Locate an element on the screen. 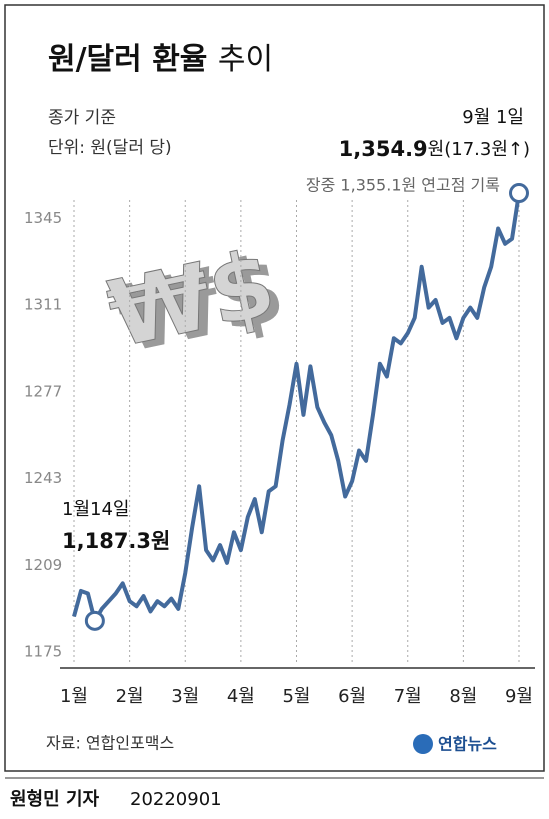  x-tick-label: 7월 is located at coordinates (408, 696).